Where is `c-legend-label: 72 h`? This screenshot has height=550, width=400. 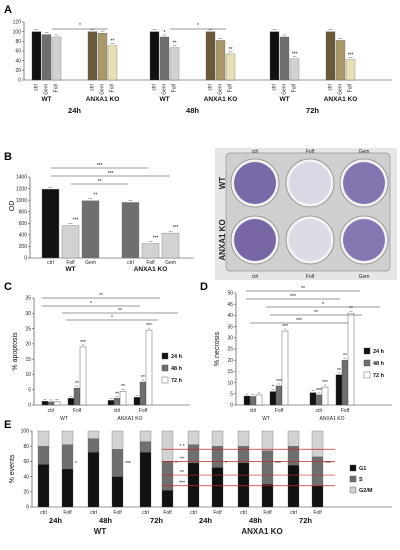
c-legend-label: 72 h is located at coordinates (177, 381).